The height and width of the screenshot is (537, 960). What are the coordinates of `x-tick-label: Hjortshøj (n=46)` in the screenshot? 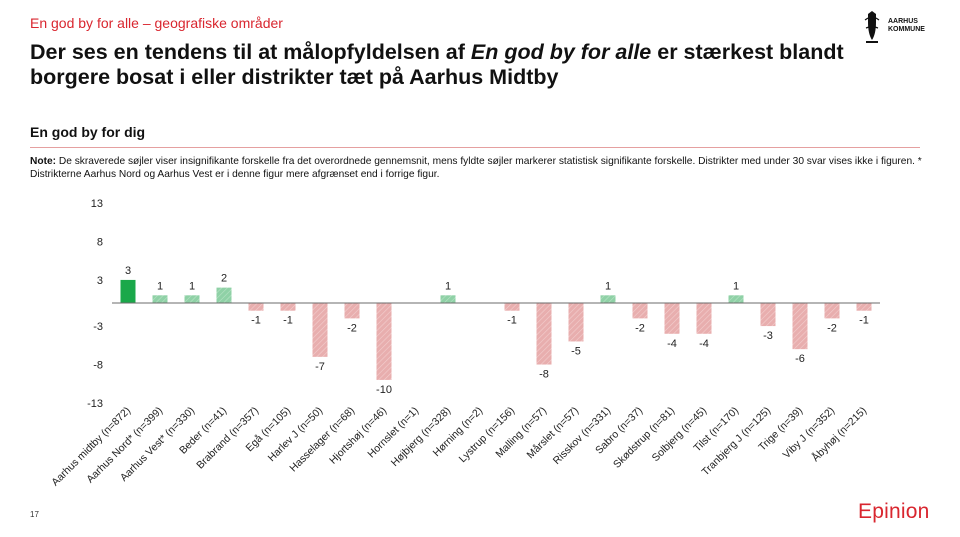 It's located at (358, 436).